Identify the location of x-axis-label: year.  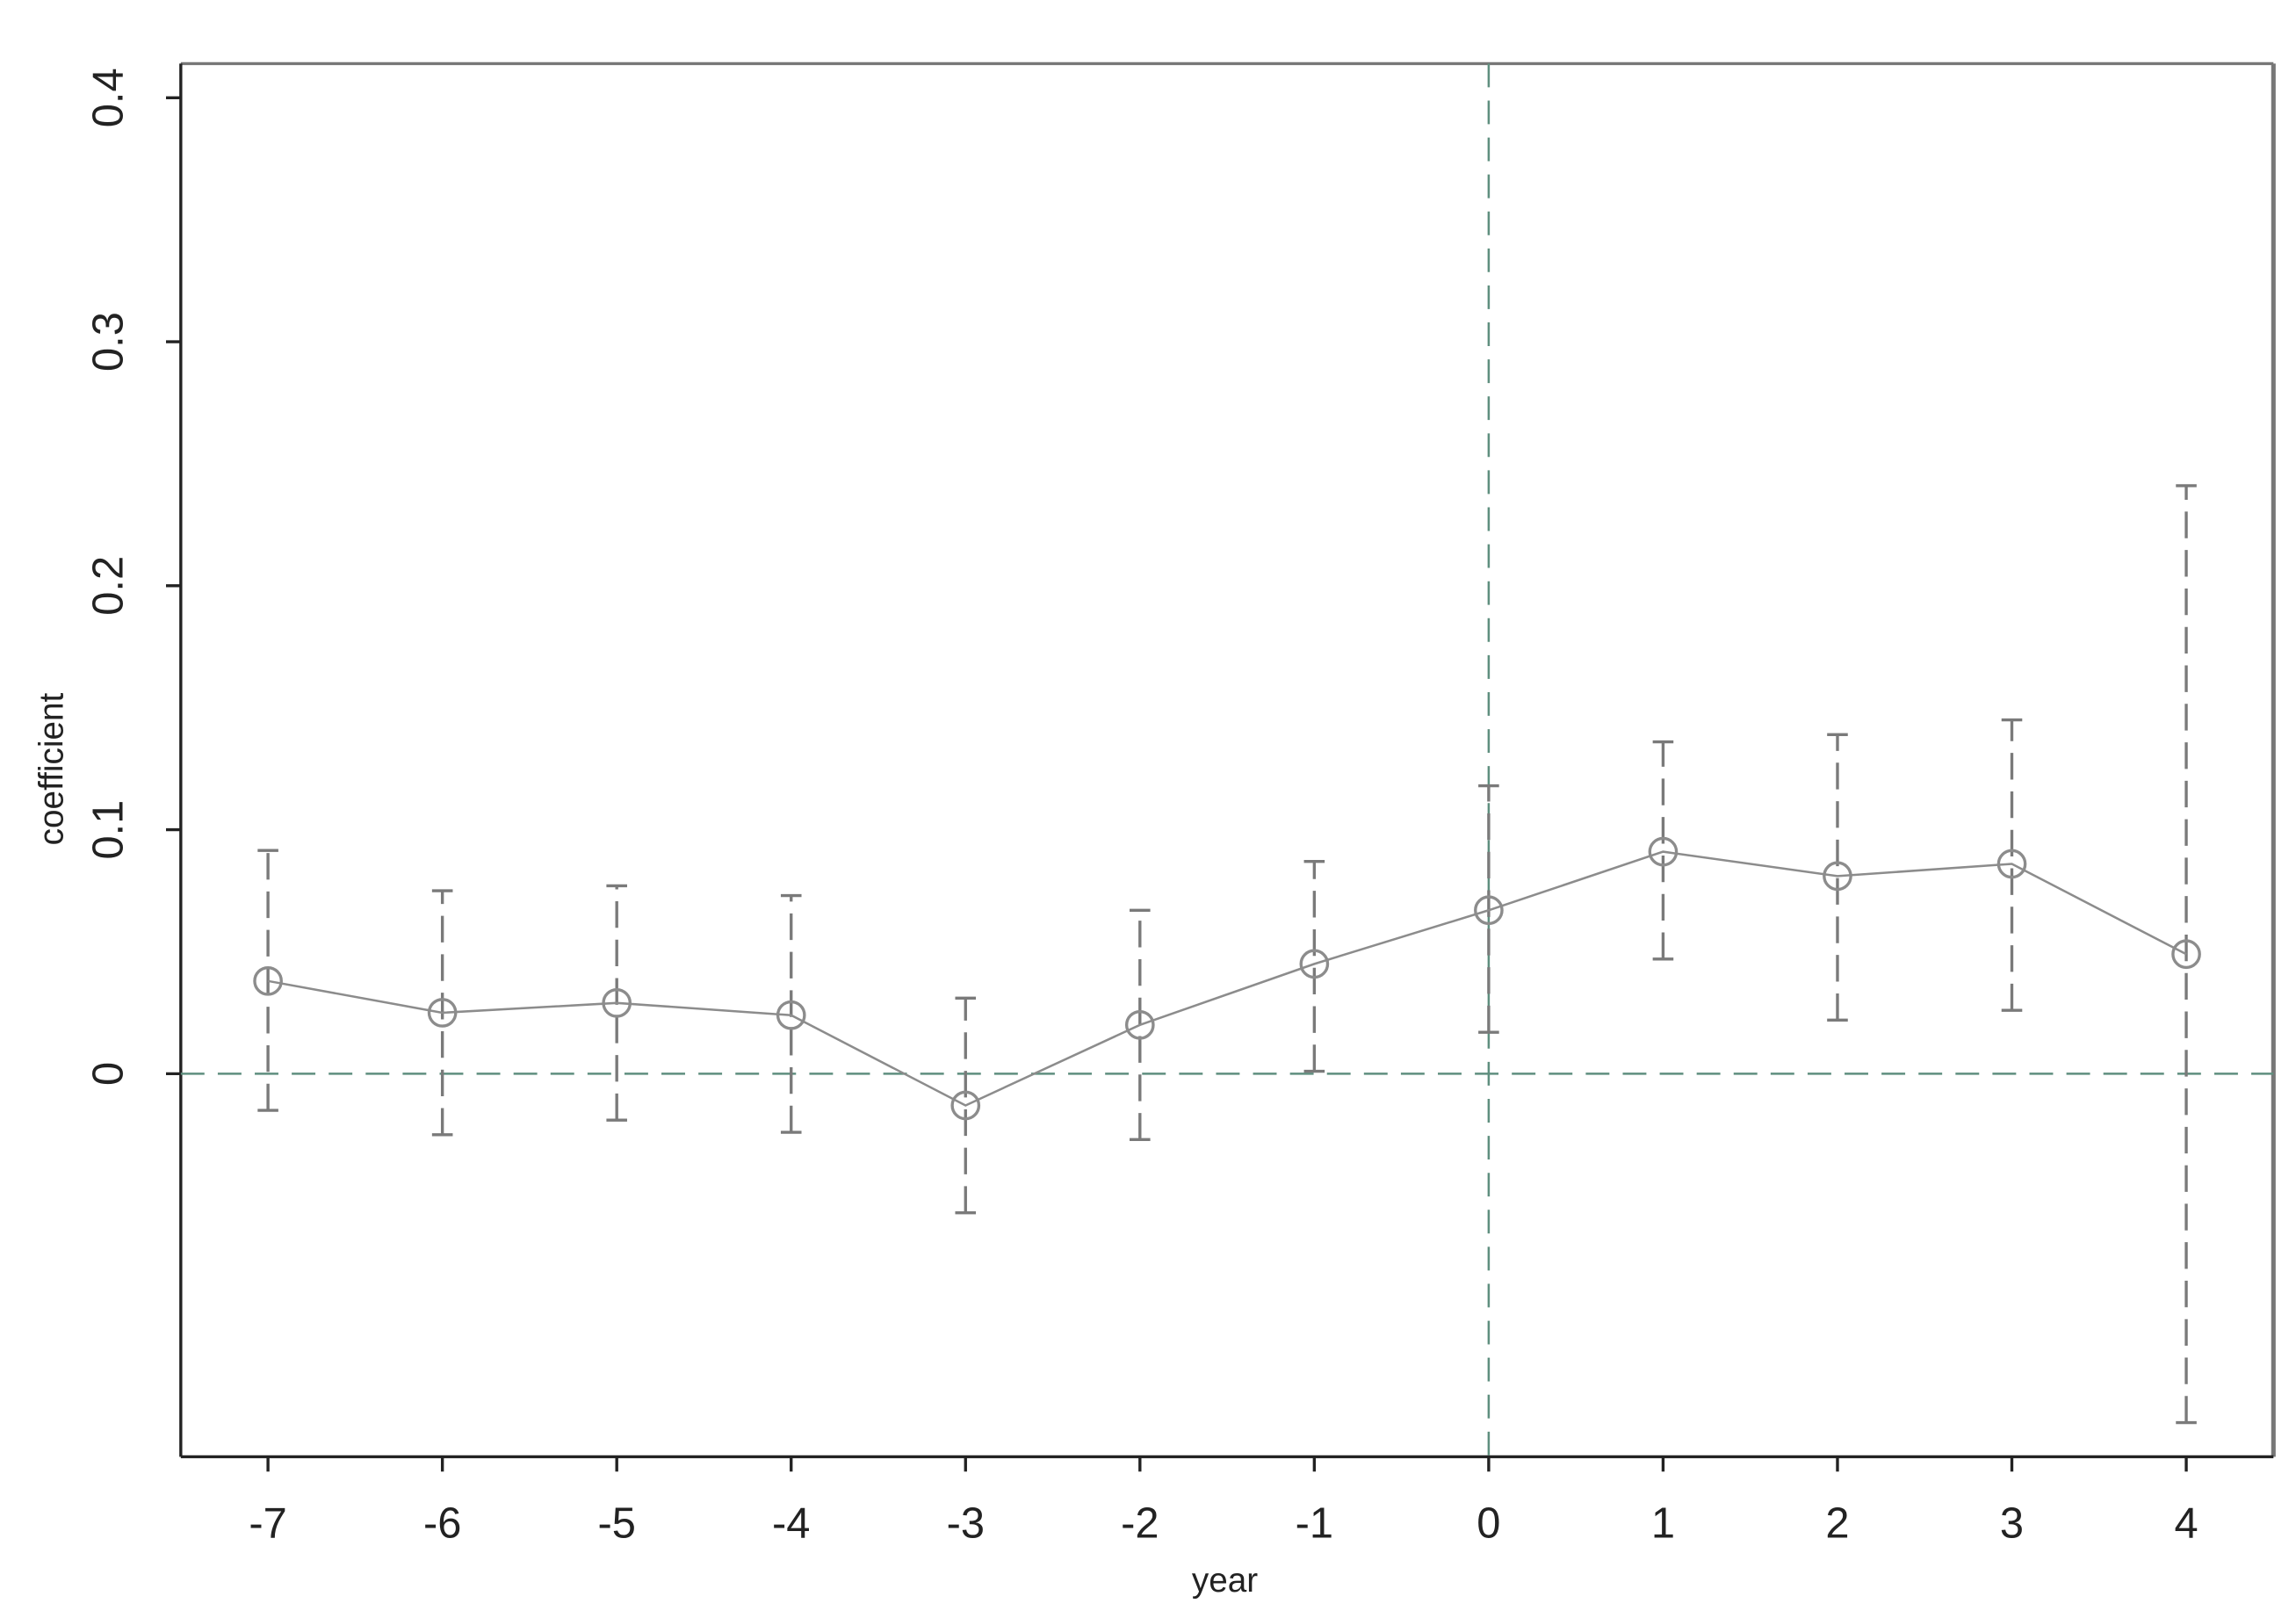
(1225, 1581).